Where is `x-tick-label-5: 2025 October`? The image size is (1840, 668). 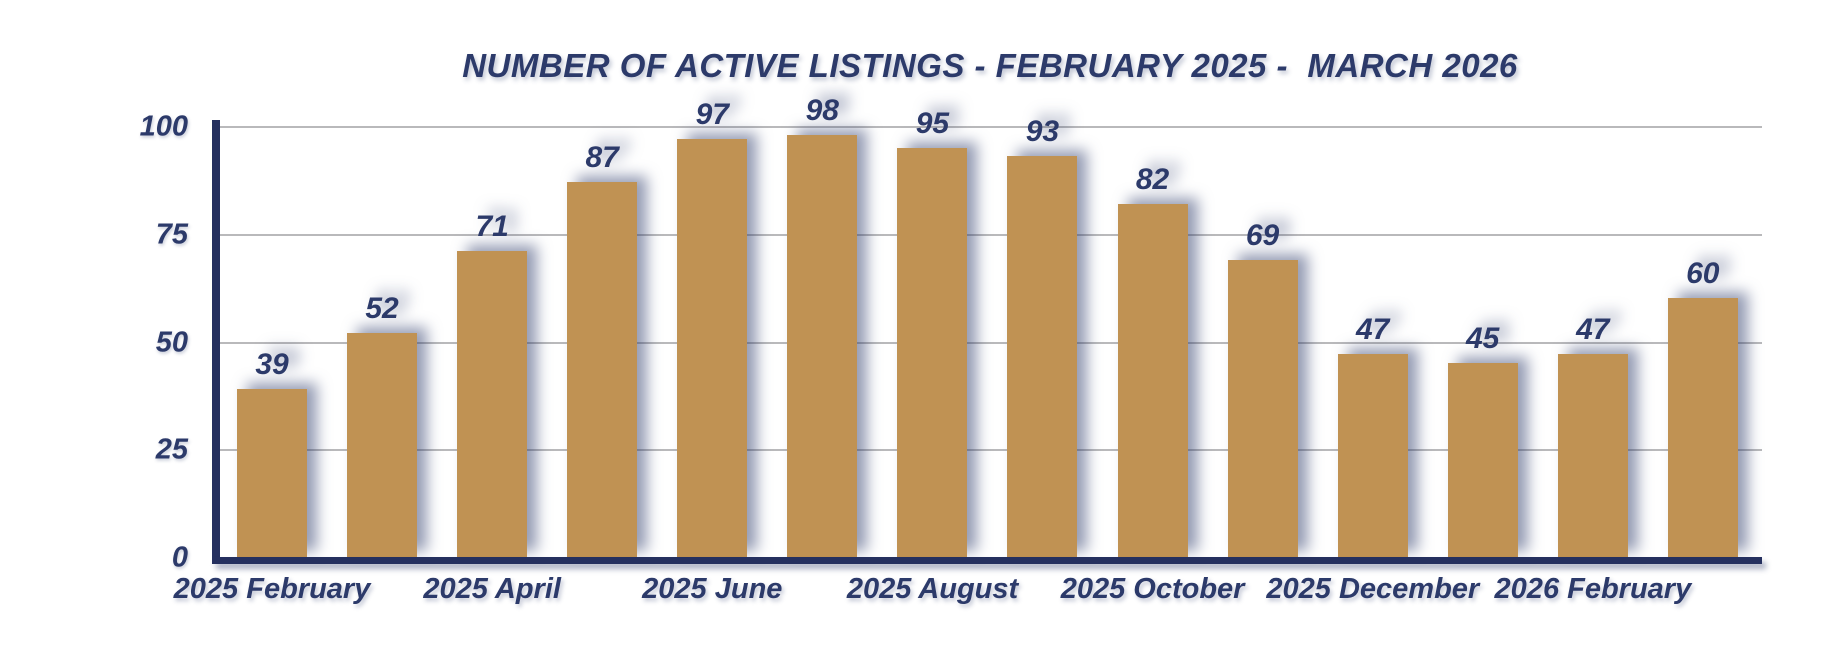 x-tick-label-5: 2025 October is located at coordinates (1152, 589).